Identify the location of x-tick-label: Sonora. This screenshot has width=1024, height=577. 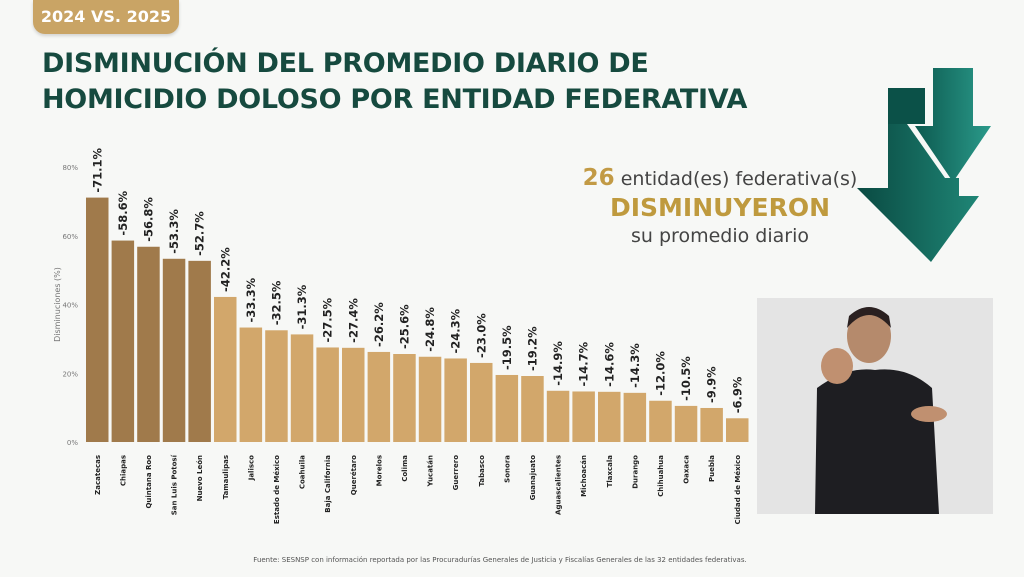
(507, 469).